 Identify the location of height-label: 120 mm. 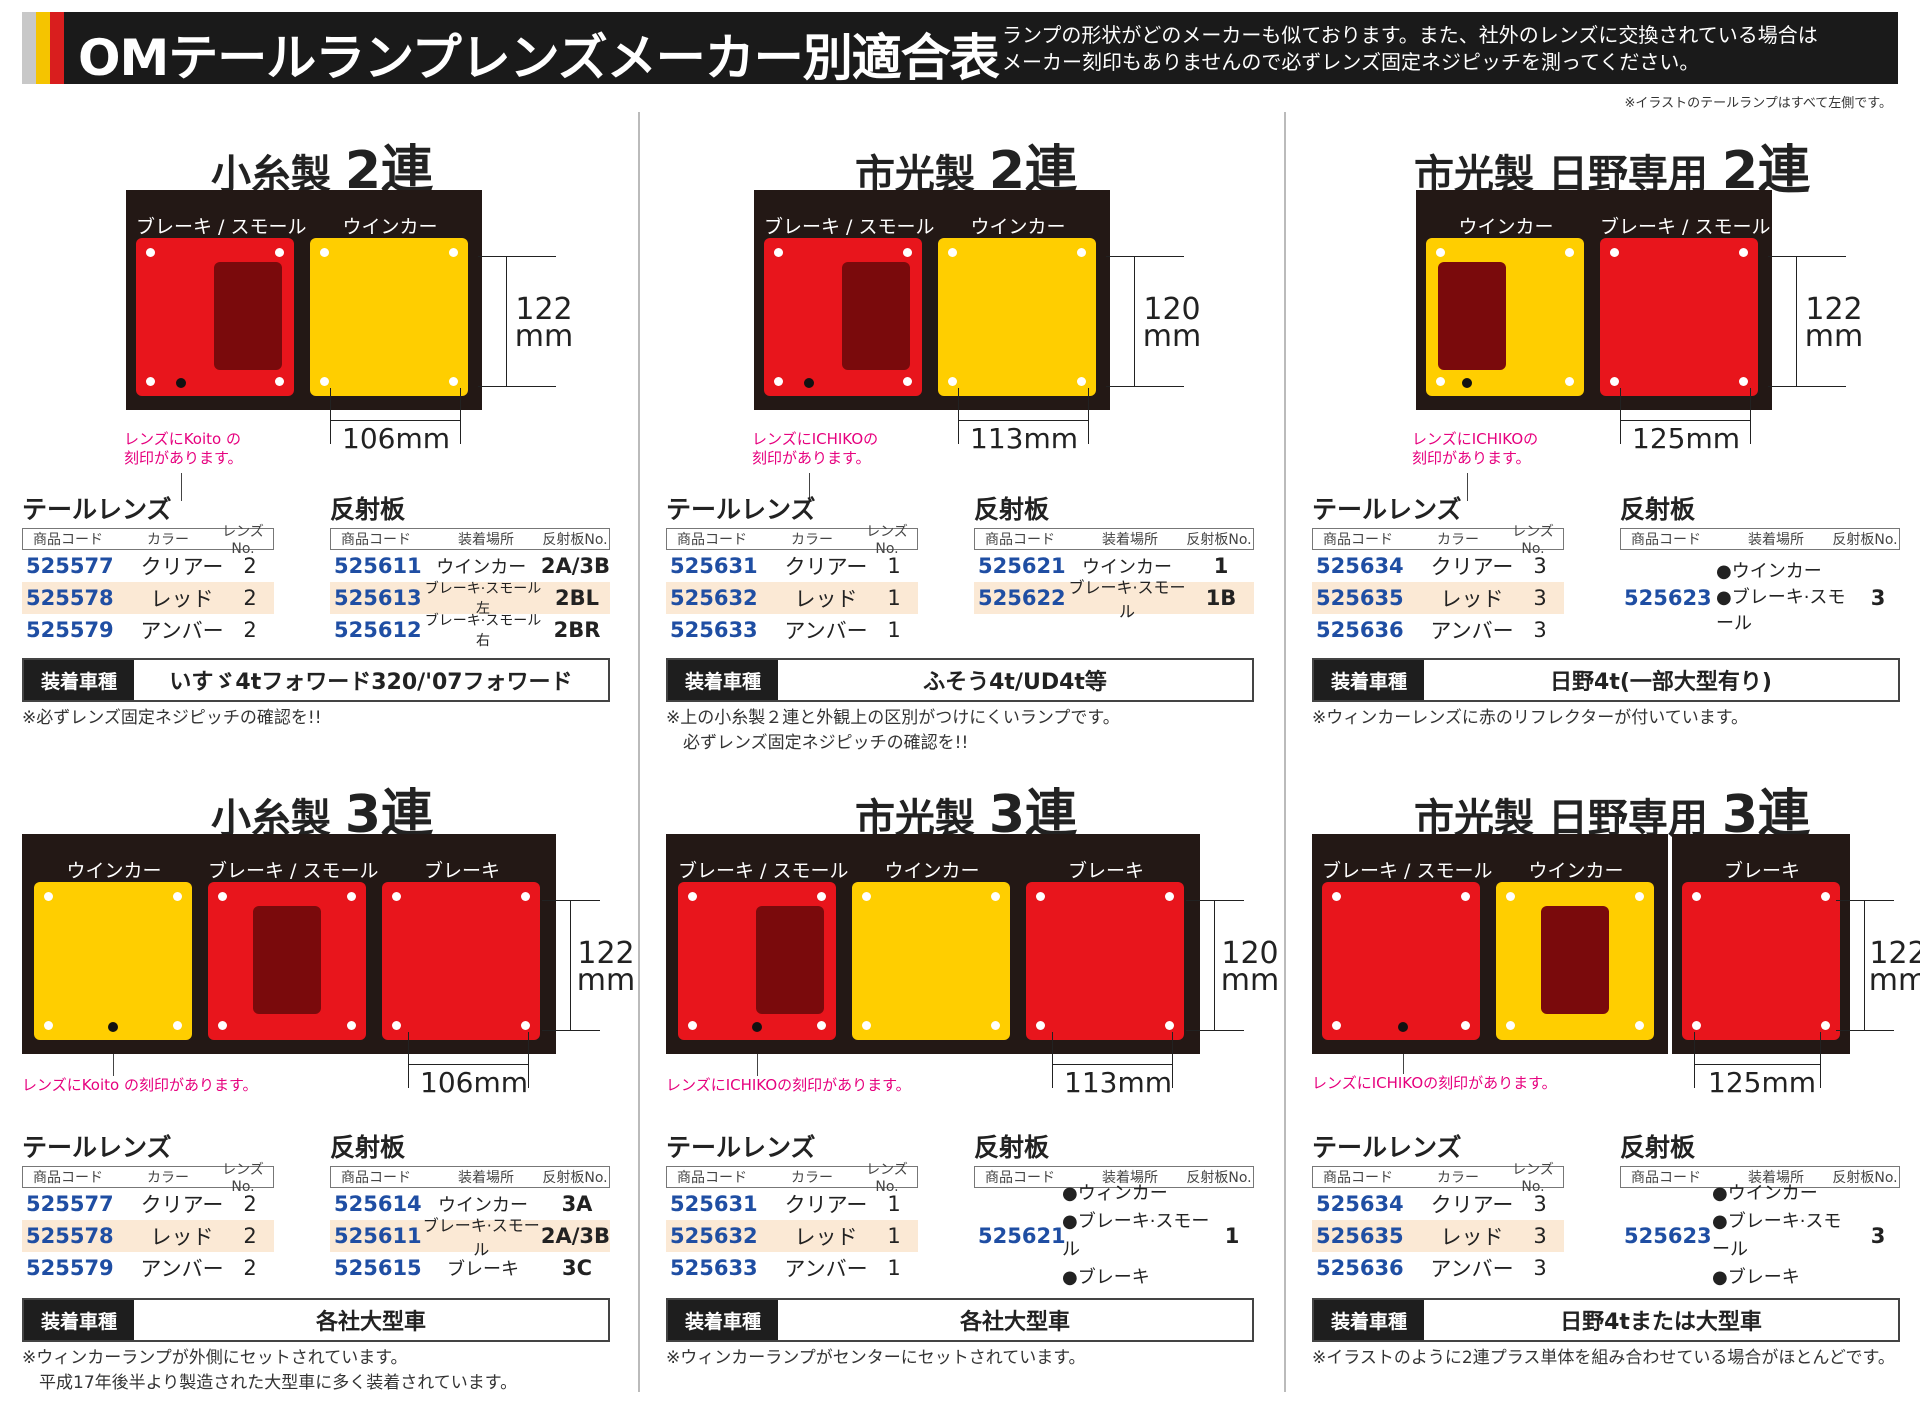
(1250, 967).